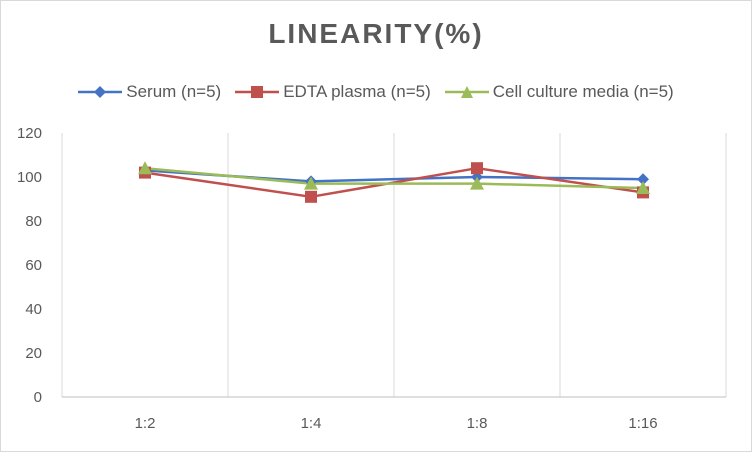  Describe the element at coordinates (357, 91) in the screenshot. I see `legend-label-edta-plasma: EDTA plasma (n=5)` at that location.